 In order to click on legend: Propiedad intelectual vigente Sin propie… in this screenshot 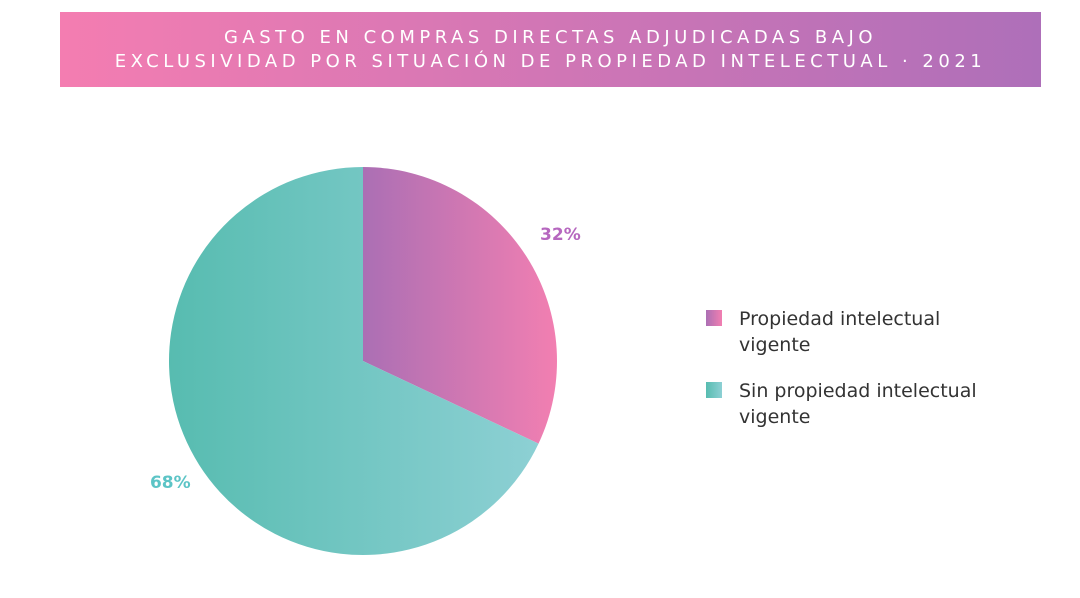, I will do `click(856, 378)`.